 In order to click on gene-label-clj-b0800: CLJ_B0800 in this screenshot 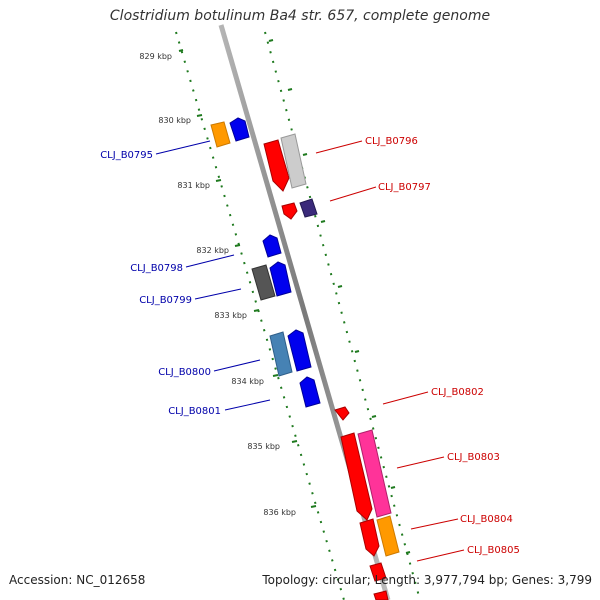, I will do `click(184, 372)`.